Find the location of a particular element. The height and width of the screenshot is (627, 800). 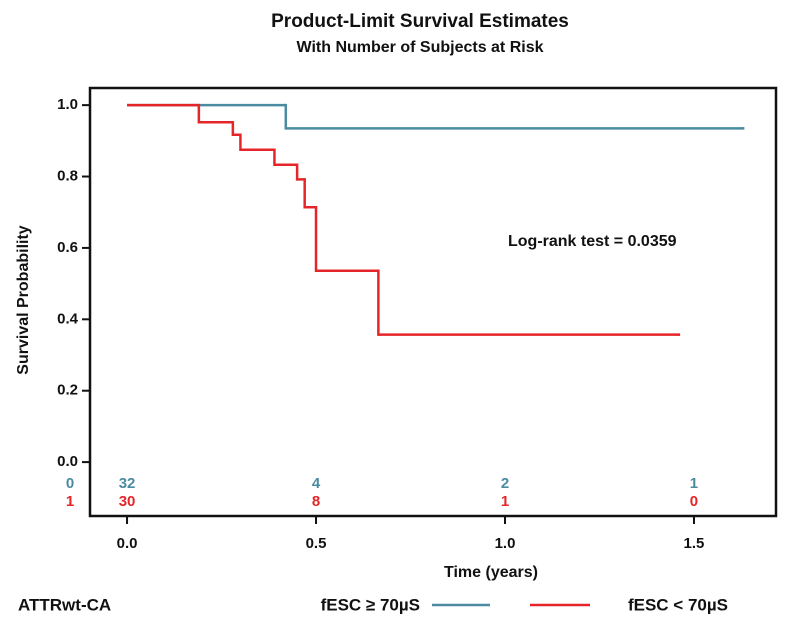

risk-count: 30 is located at coordinates (127, 501).